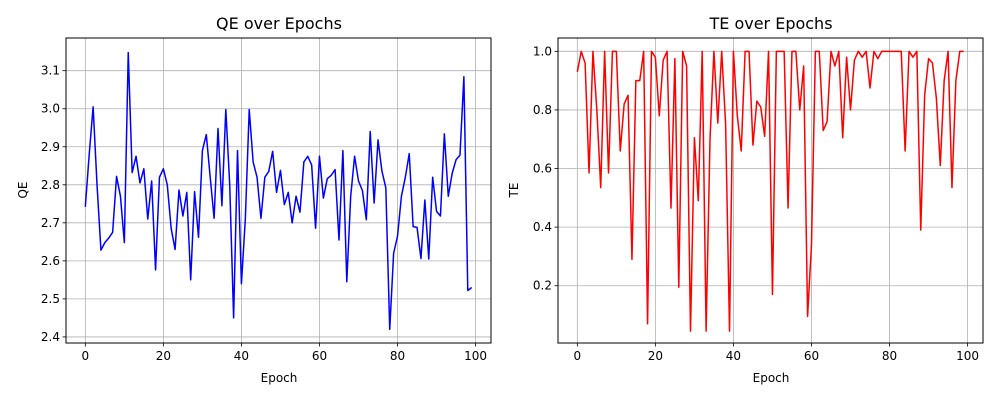 The image size is (1000, 400). Describe the element at coordinates (542, 169) in the screenshot. I see `te-y-tick-label: 0.6` at that location.